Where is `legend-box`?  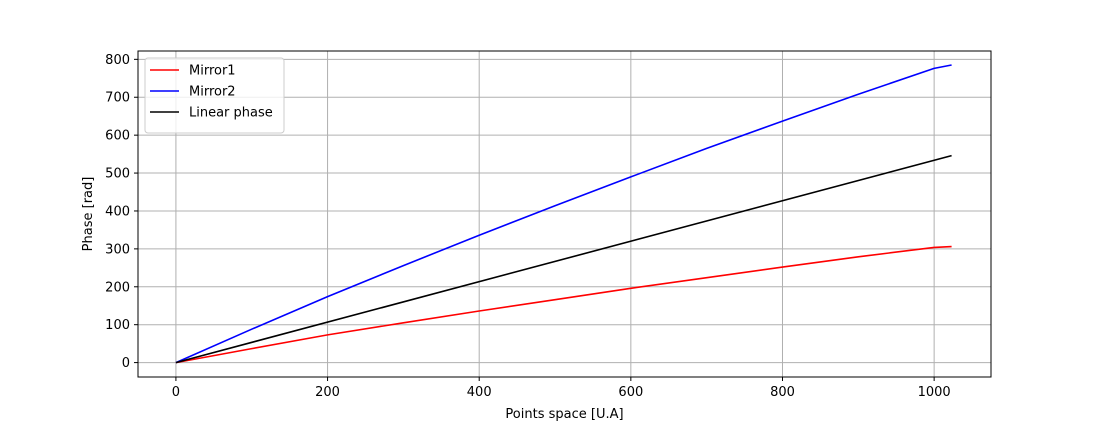
legend-box is located at coordinates (214, 95).